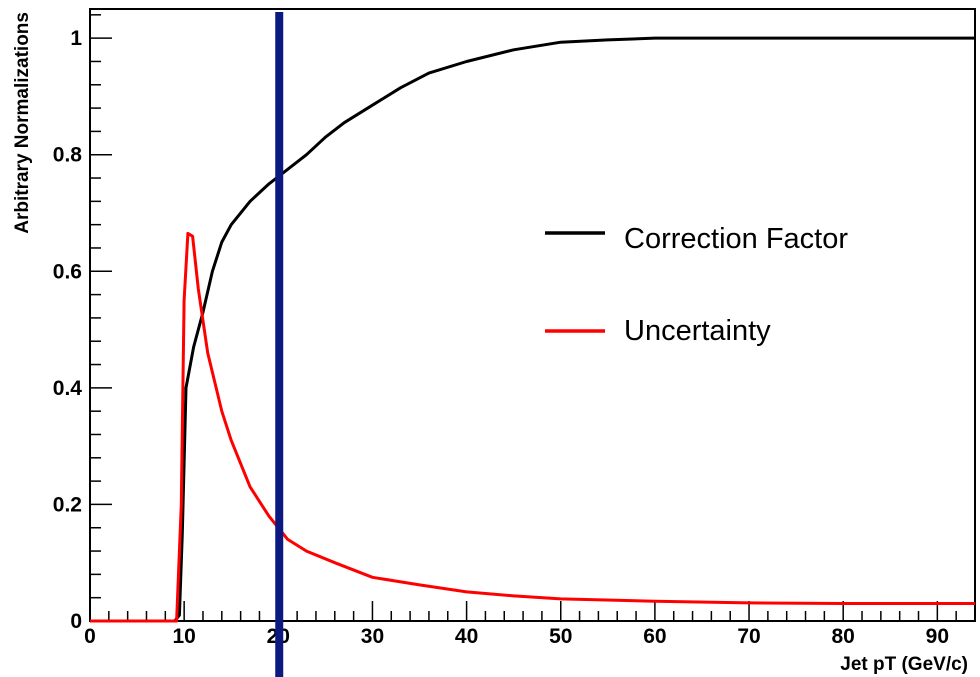  What do you see at coordinates (560, 636) in the screenshot?
I see `x-tick-label: 50` at bounding box center [560, 636].